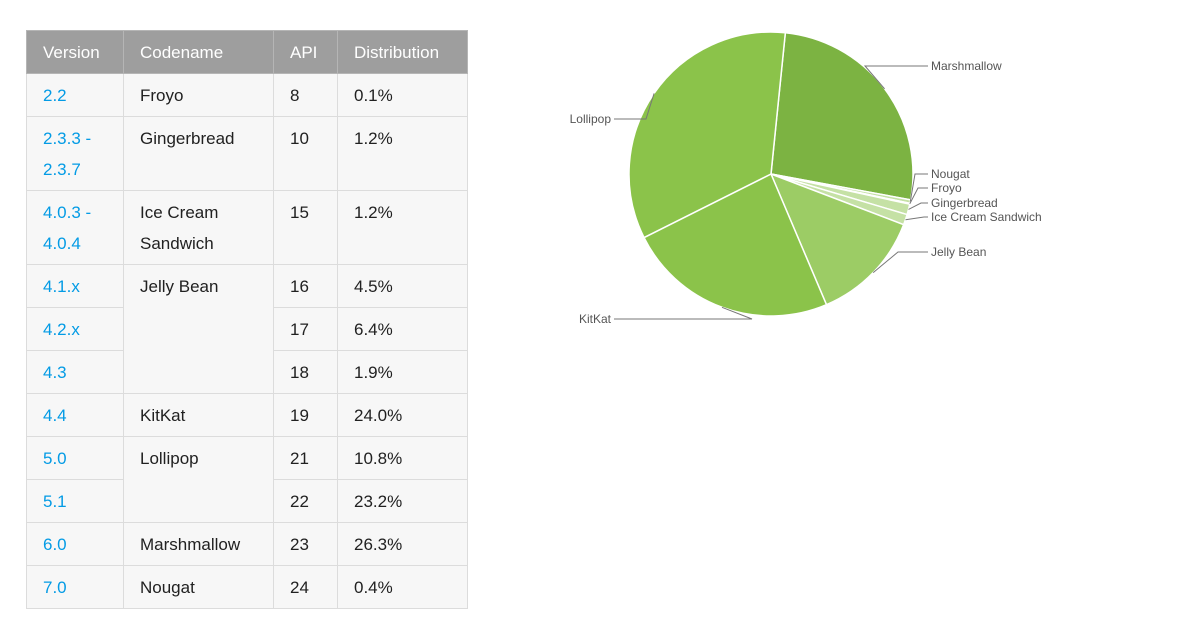 This screenshot has width=1200, height=628. I want to click on api-cell: 18, so click(305, 372).